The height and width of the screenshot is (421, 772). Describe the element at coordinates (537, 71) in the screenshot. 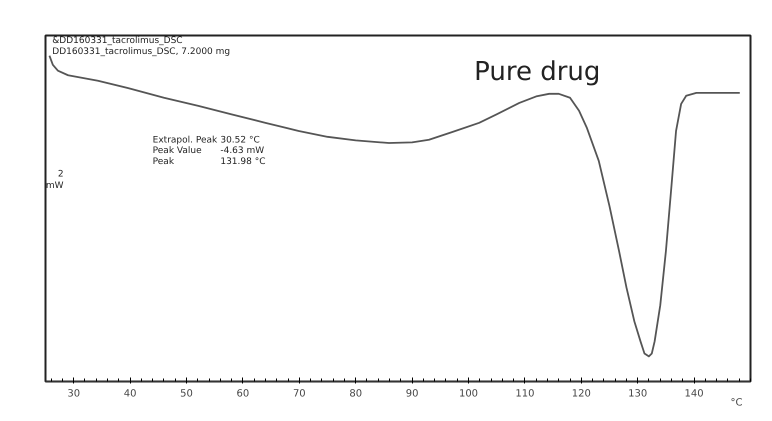

I see `annotation: Pure drug` at that location.